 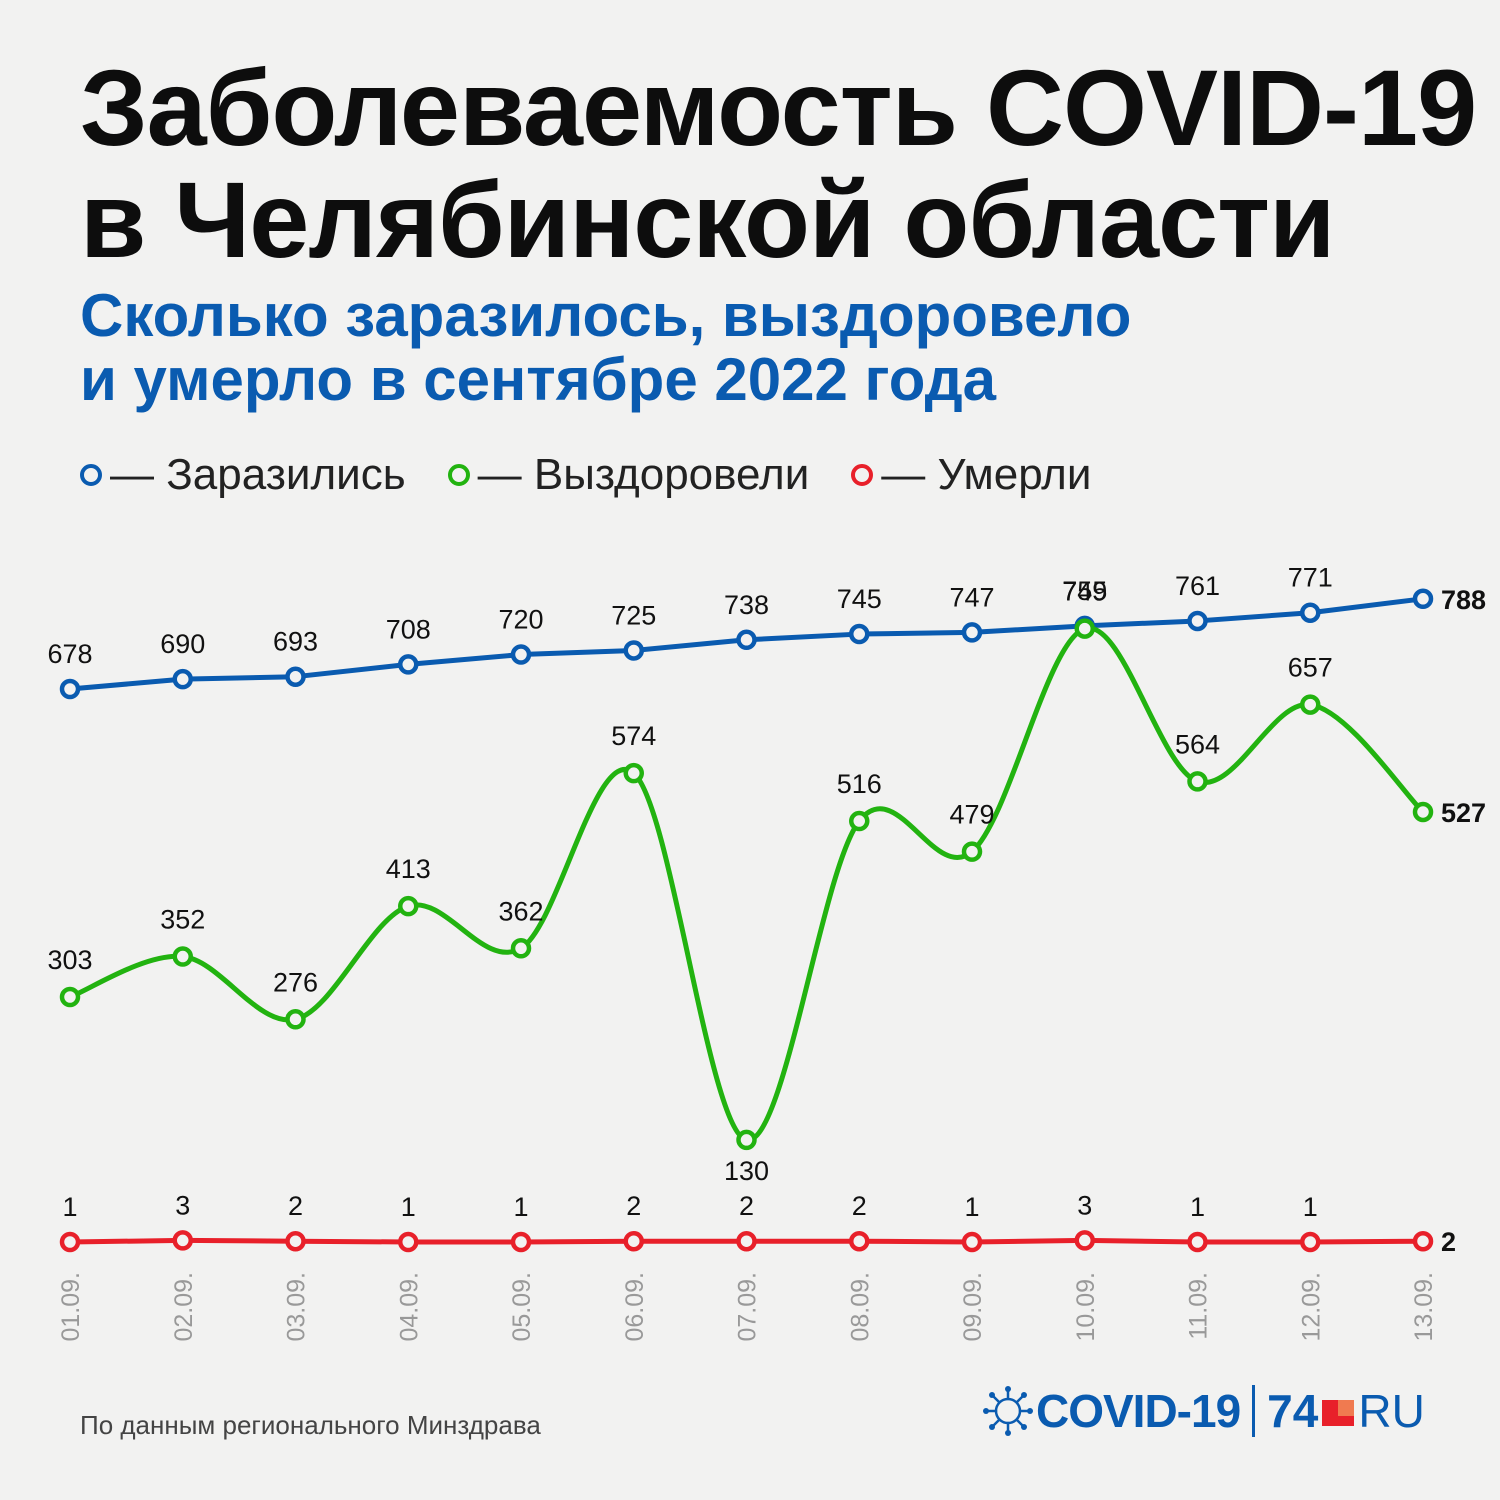 I want to click on x-tick-label: 07.09., so click(x=748, y=1307).